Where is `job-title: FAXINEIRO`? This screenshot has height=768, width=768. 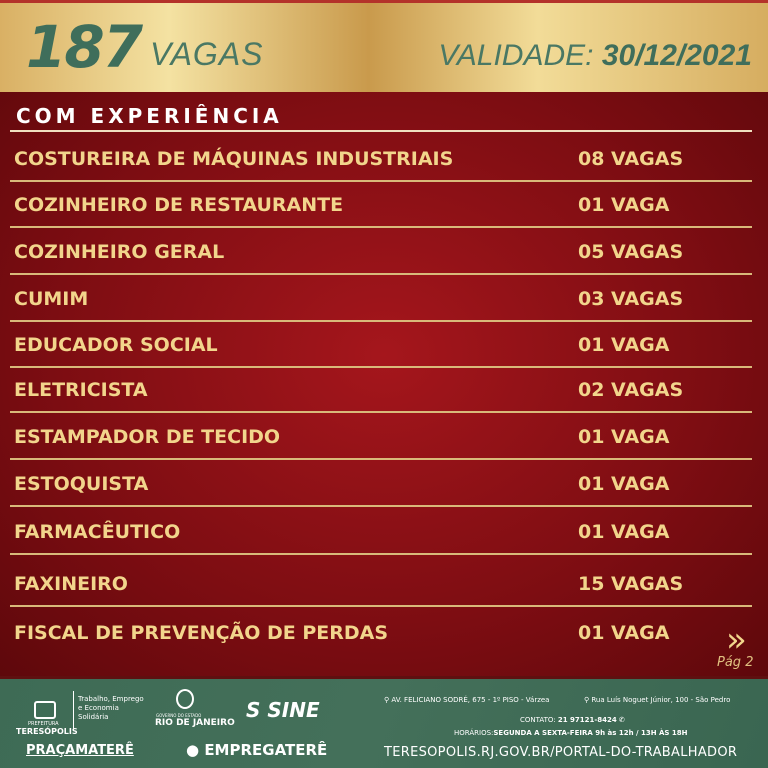 job-title: FAXINEIRO is located at coordinates (71, 584).